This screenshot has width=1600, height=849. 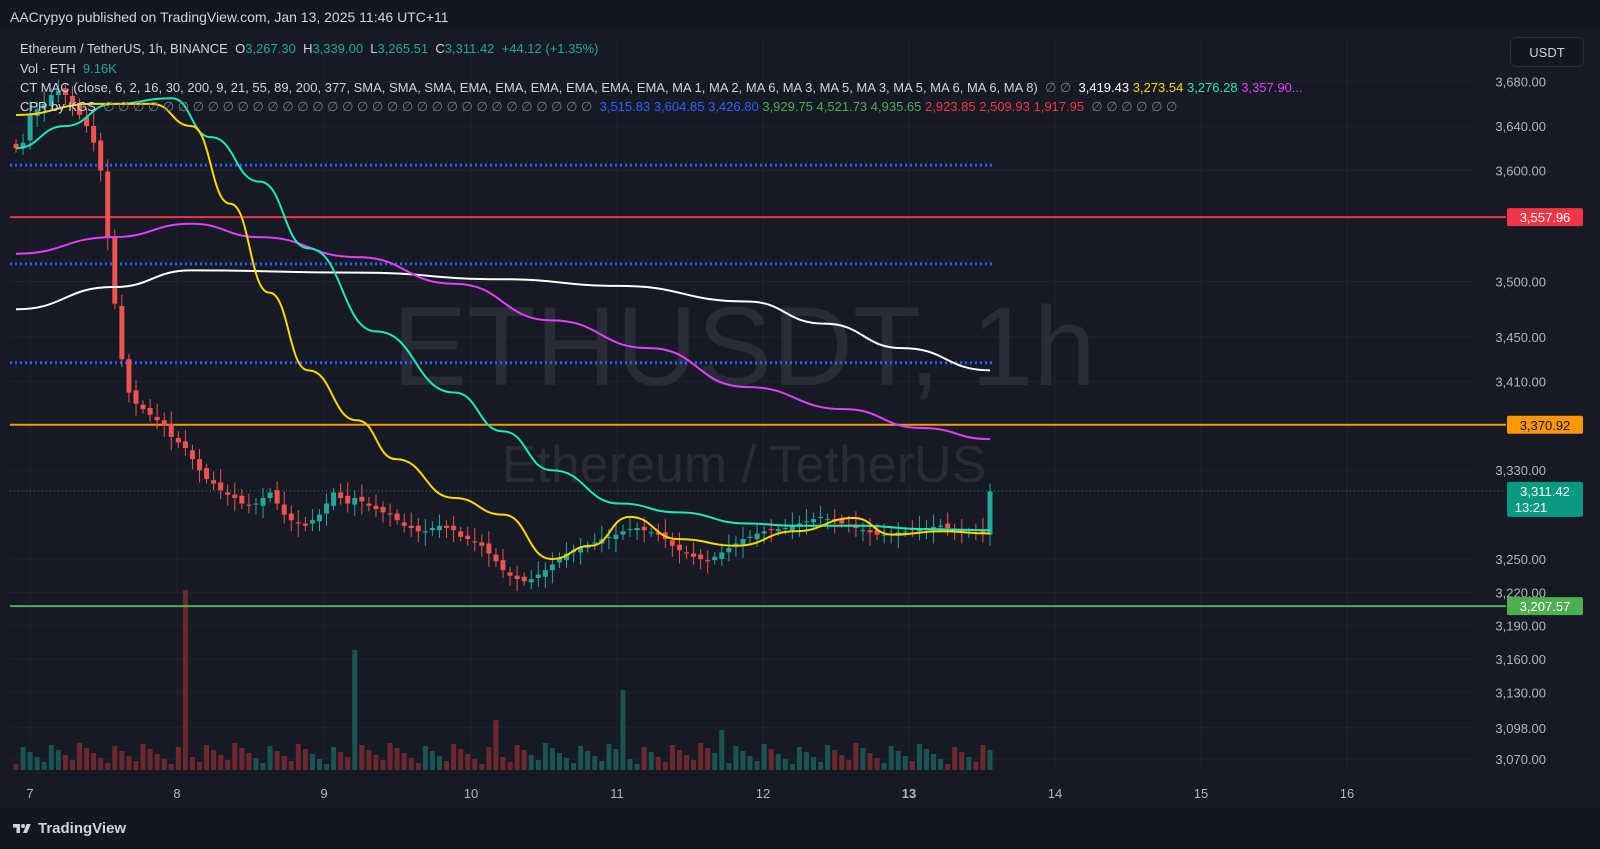 I want to click on close-label: C, so click(x=440, y=48).